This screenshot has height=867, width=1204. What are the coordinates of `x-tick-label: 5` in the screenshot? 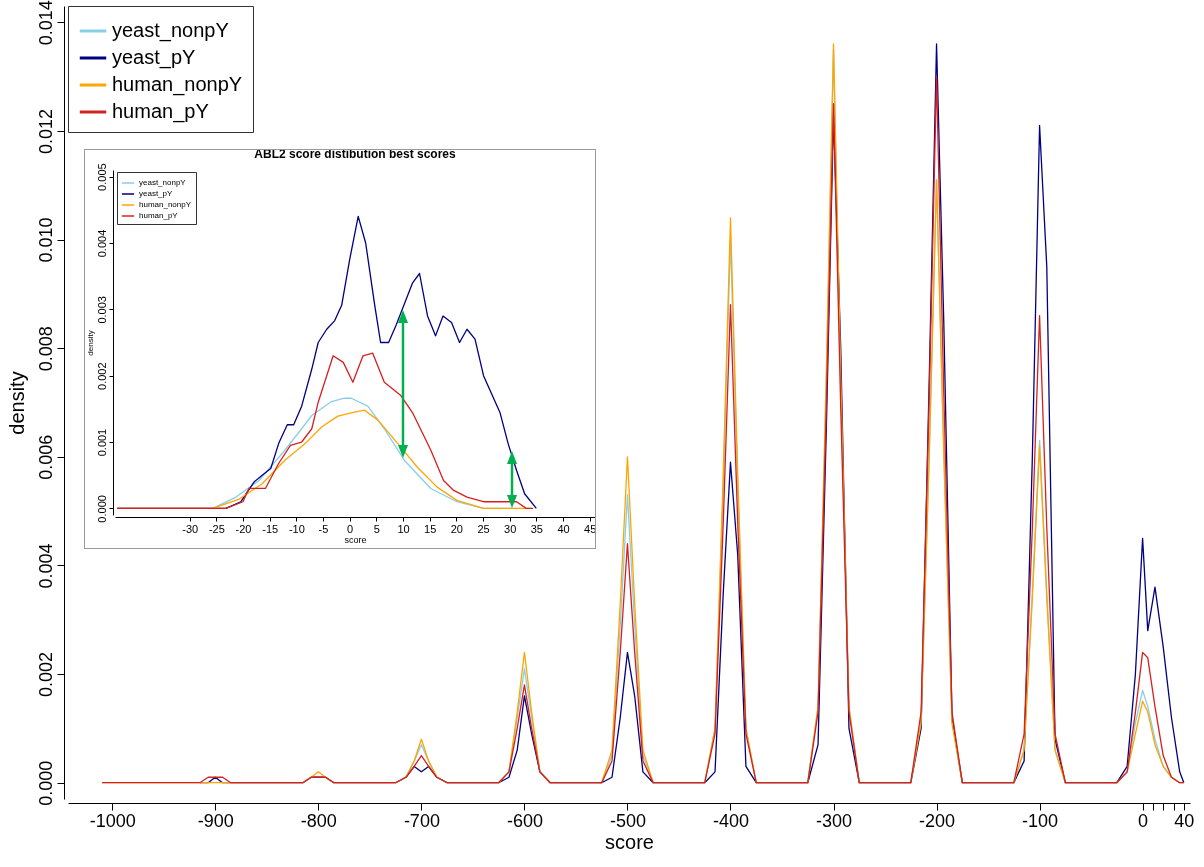 It's located at (376, 528).